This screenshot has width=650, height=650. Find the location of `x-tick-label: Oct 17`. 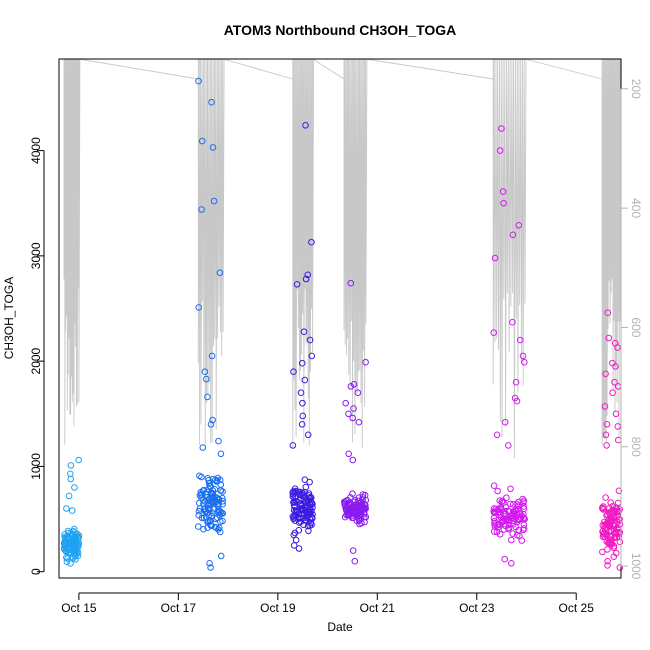

x-tick-label: Oct 17 is located at coordinates (179, 608).